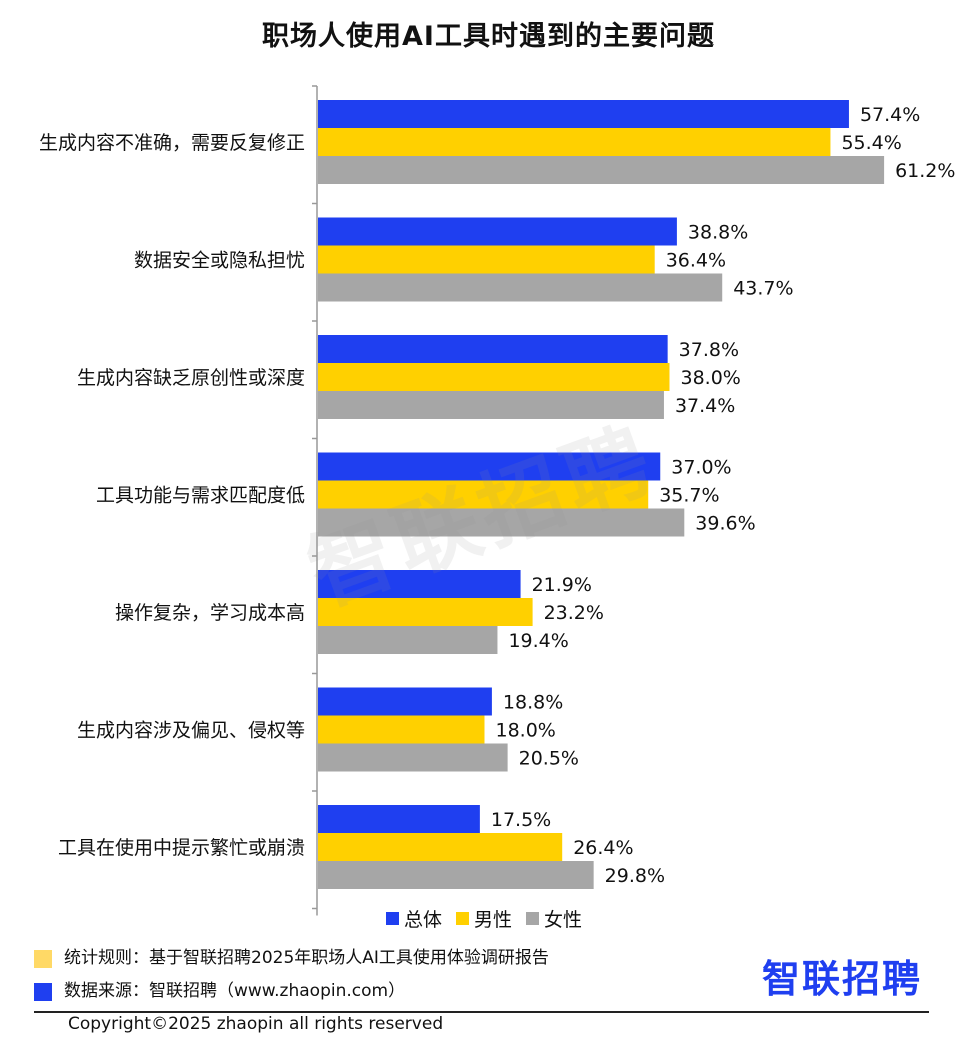  Describe the element at coordinates (43, 991) in the screenshot. I see `note-marker-blue` at that location.